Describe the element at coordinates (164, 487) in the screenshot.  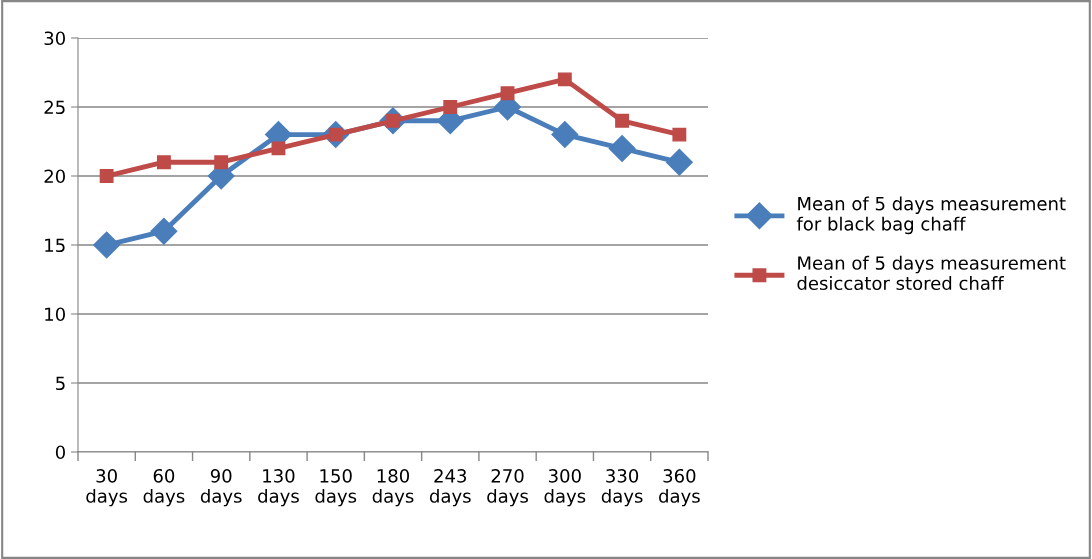
I see `x-tick-label: 60 days` at that location.